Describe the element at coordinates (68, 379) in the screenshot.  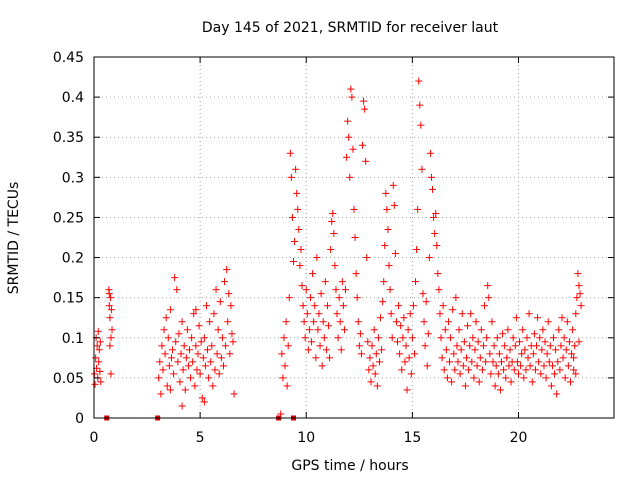
I see `y-tick-label: 0.05` at that location.